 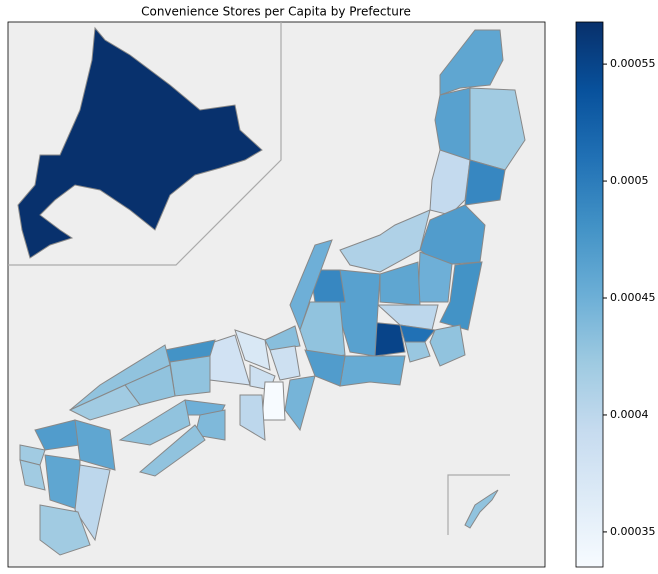 What do you see at coordinates (633, 297) in the screenshot?
I see `colorbar-tick-label: 0.00045` at bounding box center [633, 297].